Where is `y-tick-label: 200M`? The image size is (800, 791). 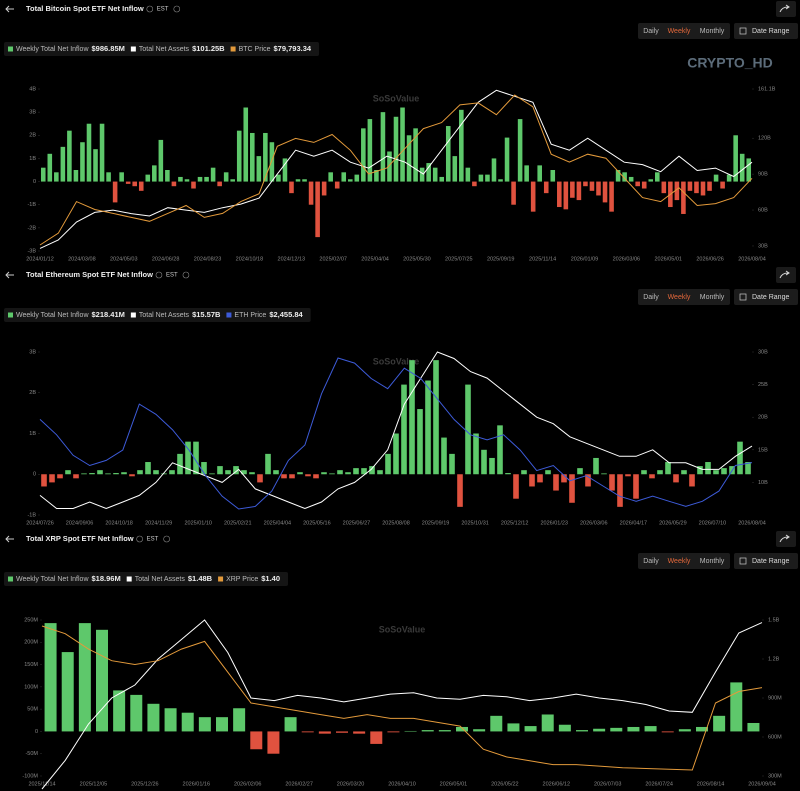 y-tick-label: 200M is located at coordinates (31, 643).